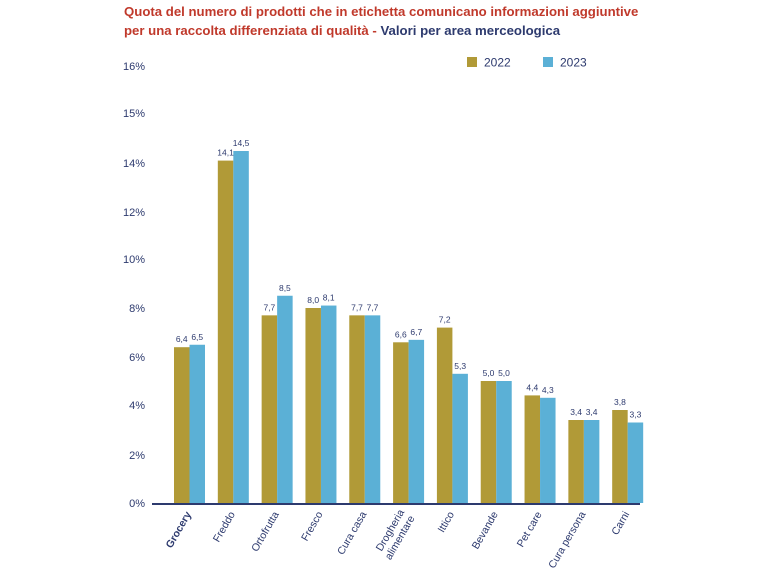 The height and width of the screenshot is (577, 770). Describe the element at coordinates (137, 456) in the screenshot. I see `y-tick-label: 2%` at that location.